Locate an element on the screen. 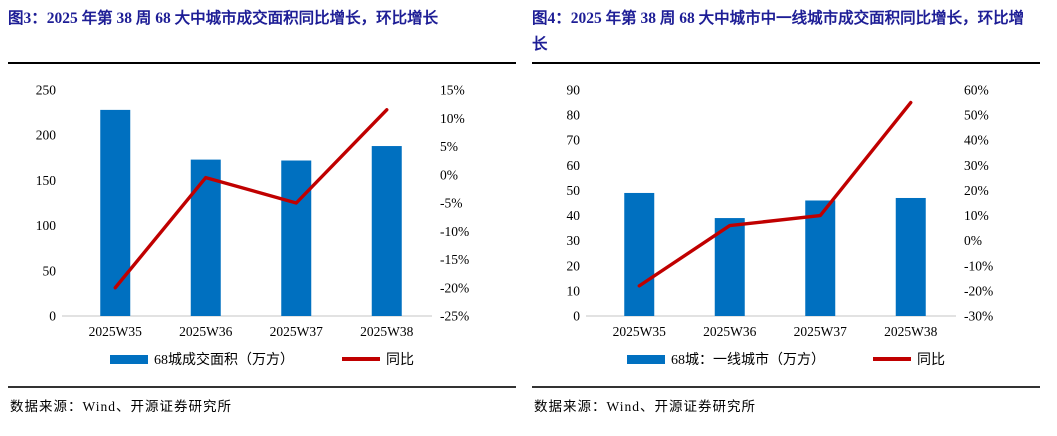 This screenshot has height=436, width=1057. left-axis-tick-label: 200 is located at coordinates (46, 135).